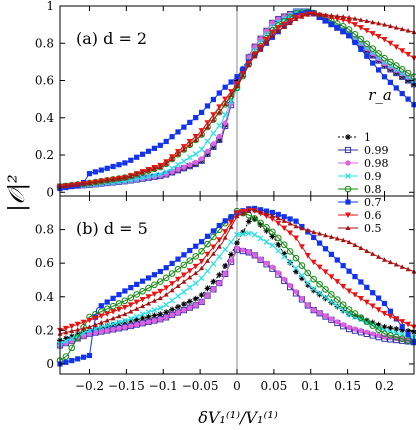  I want to click on x-tick-label: 0.15, so click(347, 386).